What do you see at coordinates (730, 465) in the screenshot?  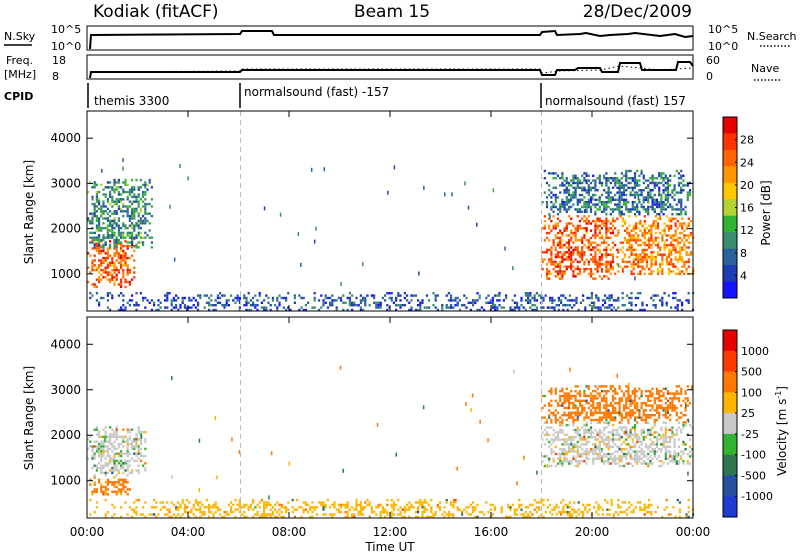 I see `velocity-cbar-swatch` at bounding box center [730, 465].